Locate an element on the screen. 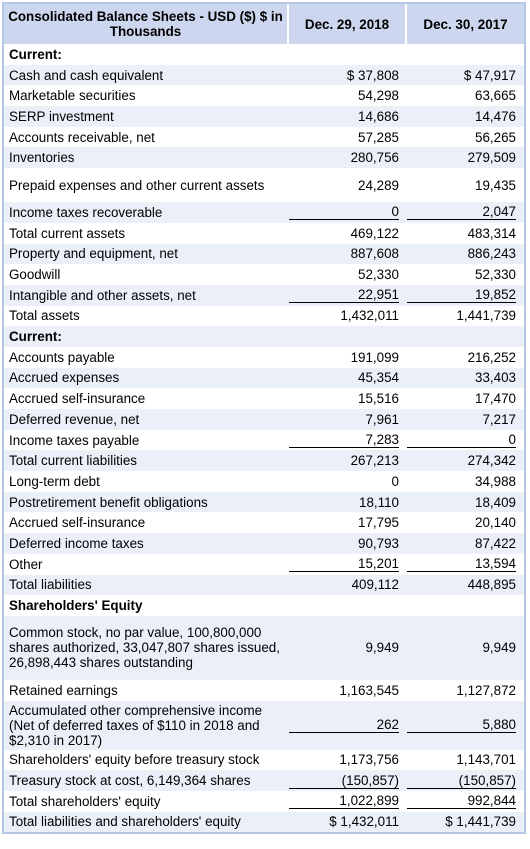 The image size is (530, 849). value-2017: 0 is located at coordinates (465, 440).